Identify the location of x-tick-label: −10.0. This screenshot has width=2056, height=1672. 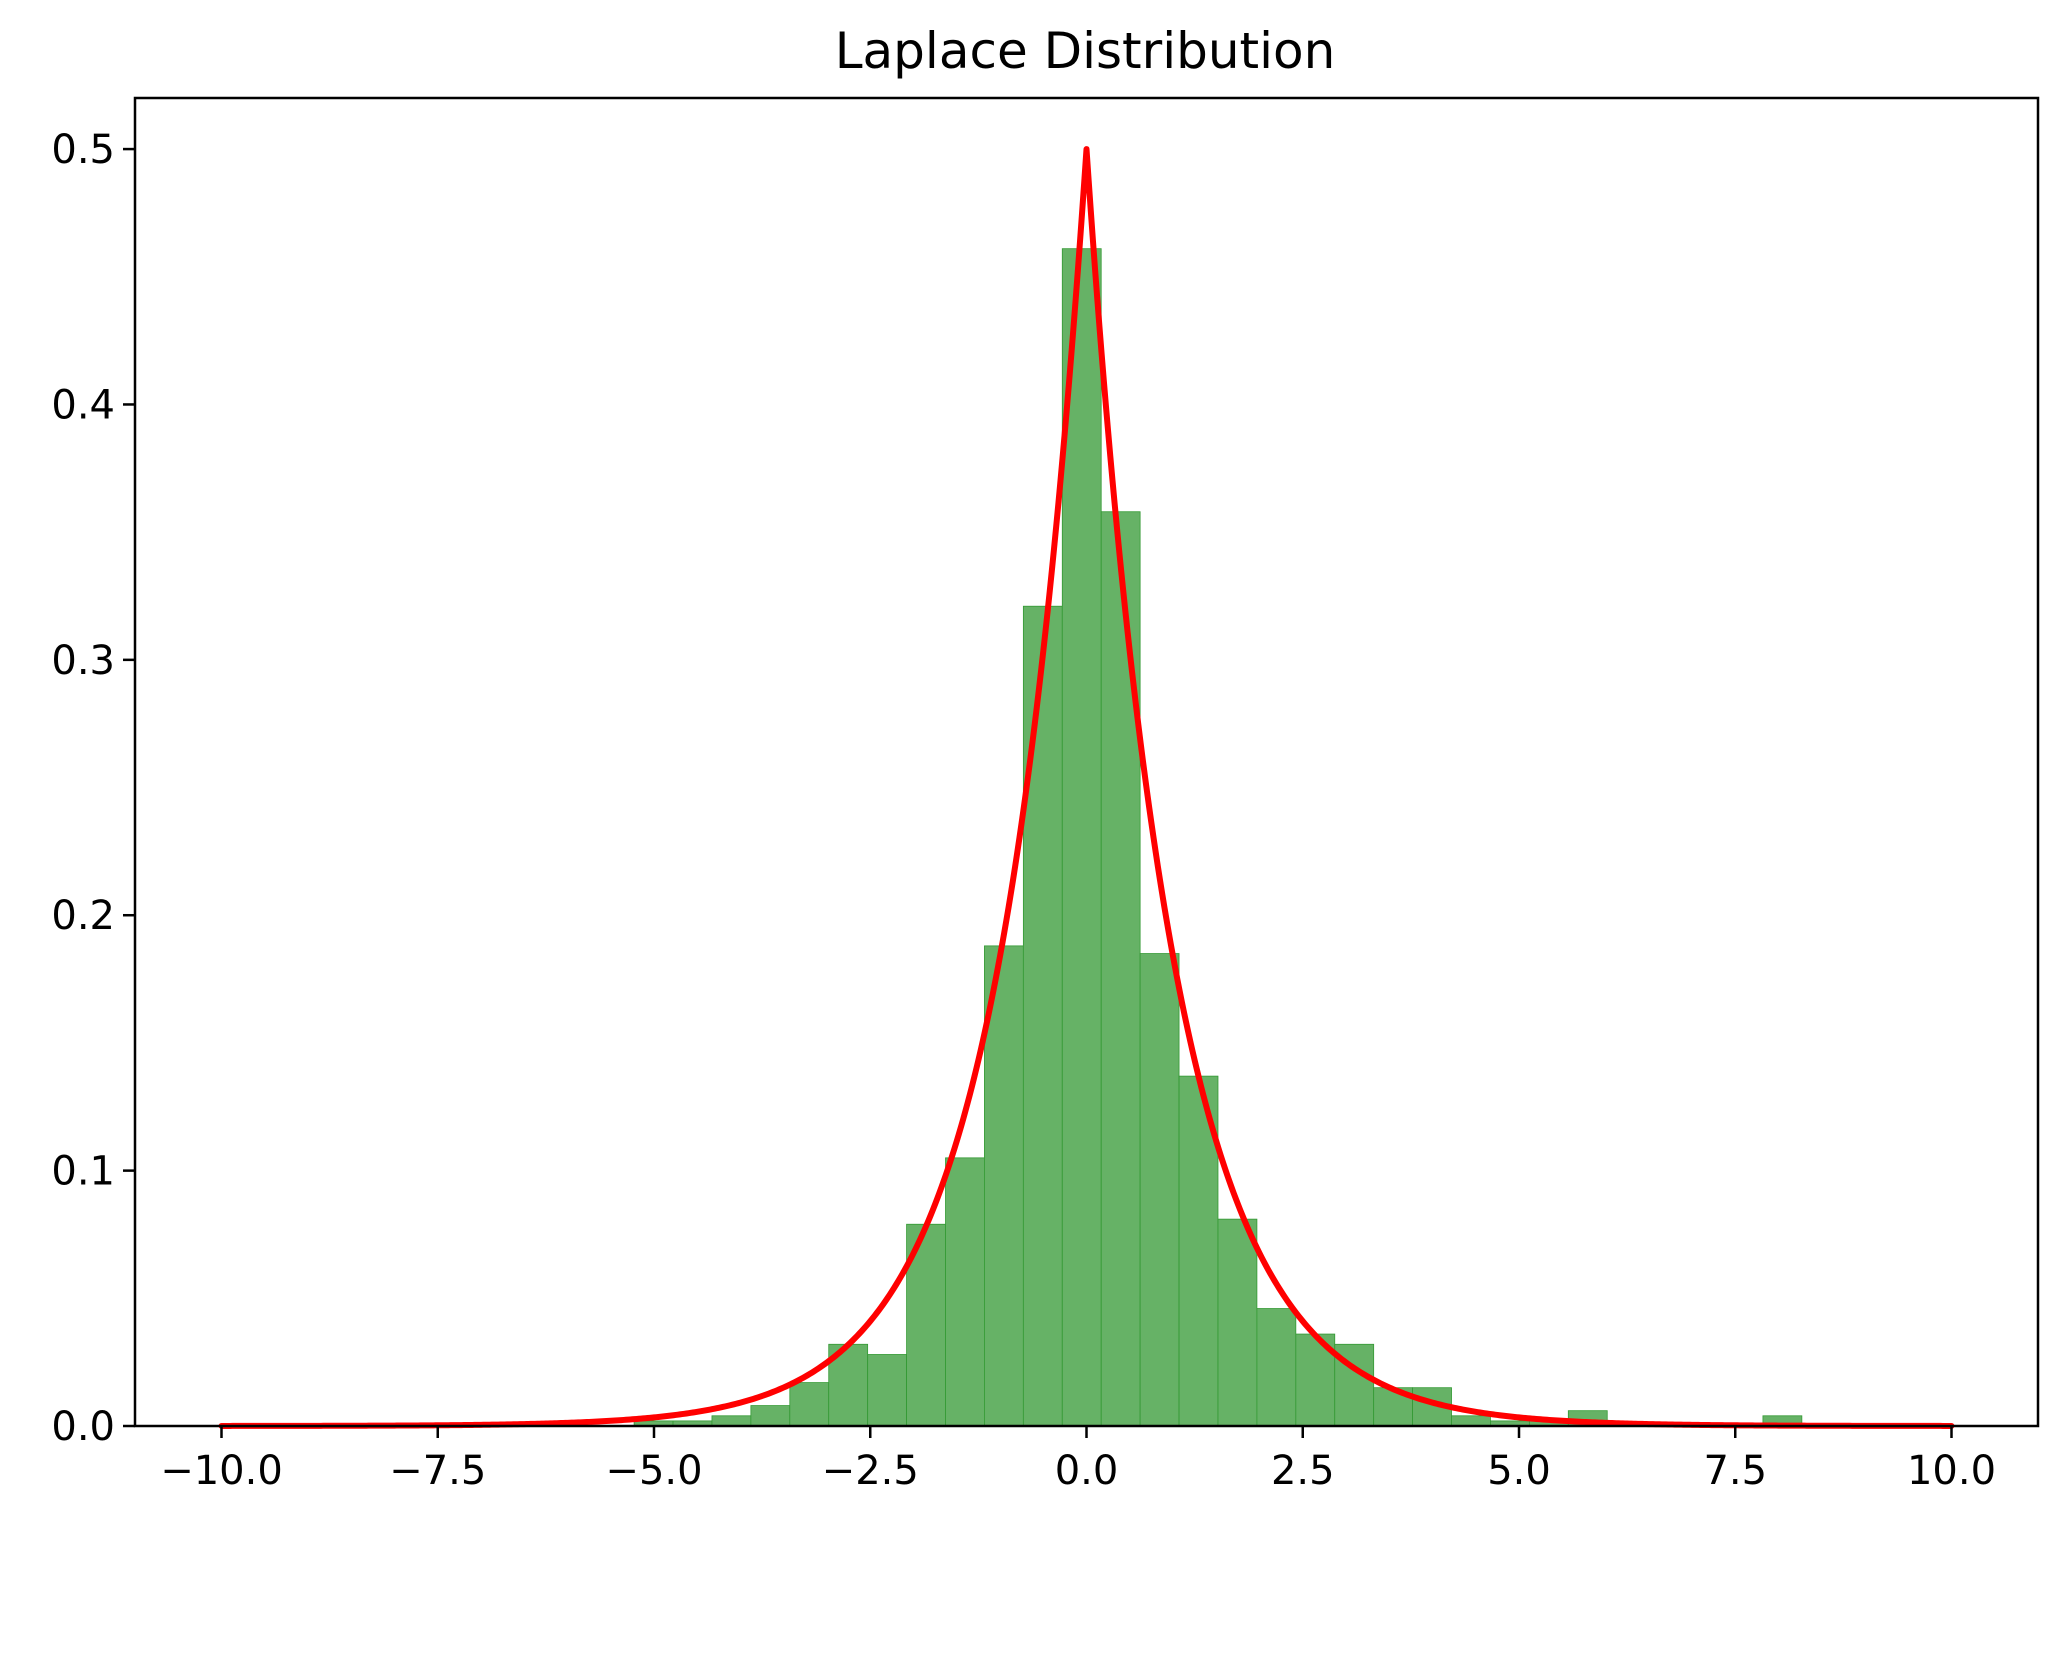
(221, 1471).